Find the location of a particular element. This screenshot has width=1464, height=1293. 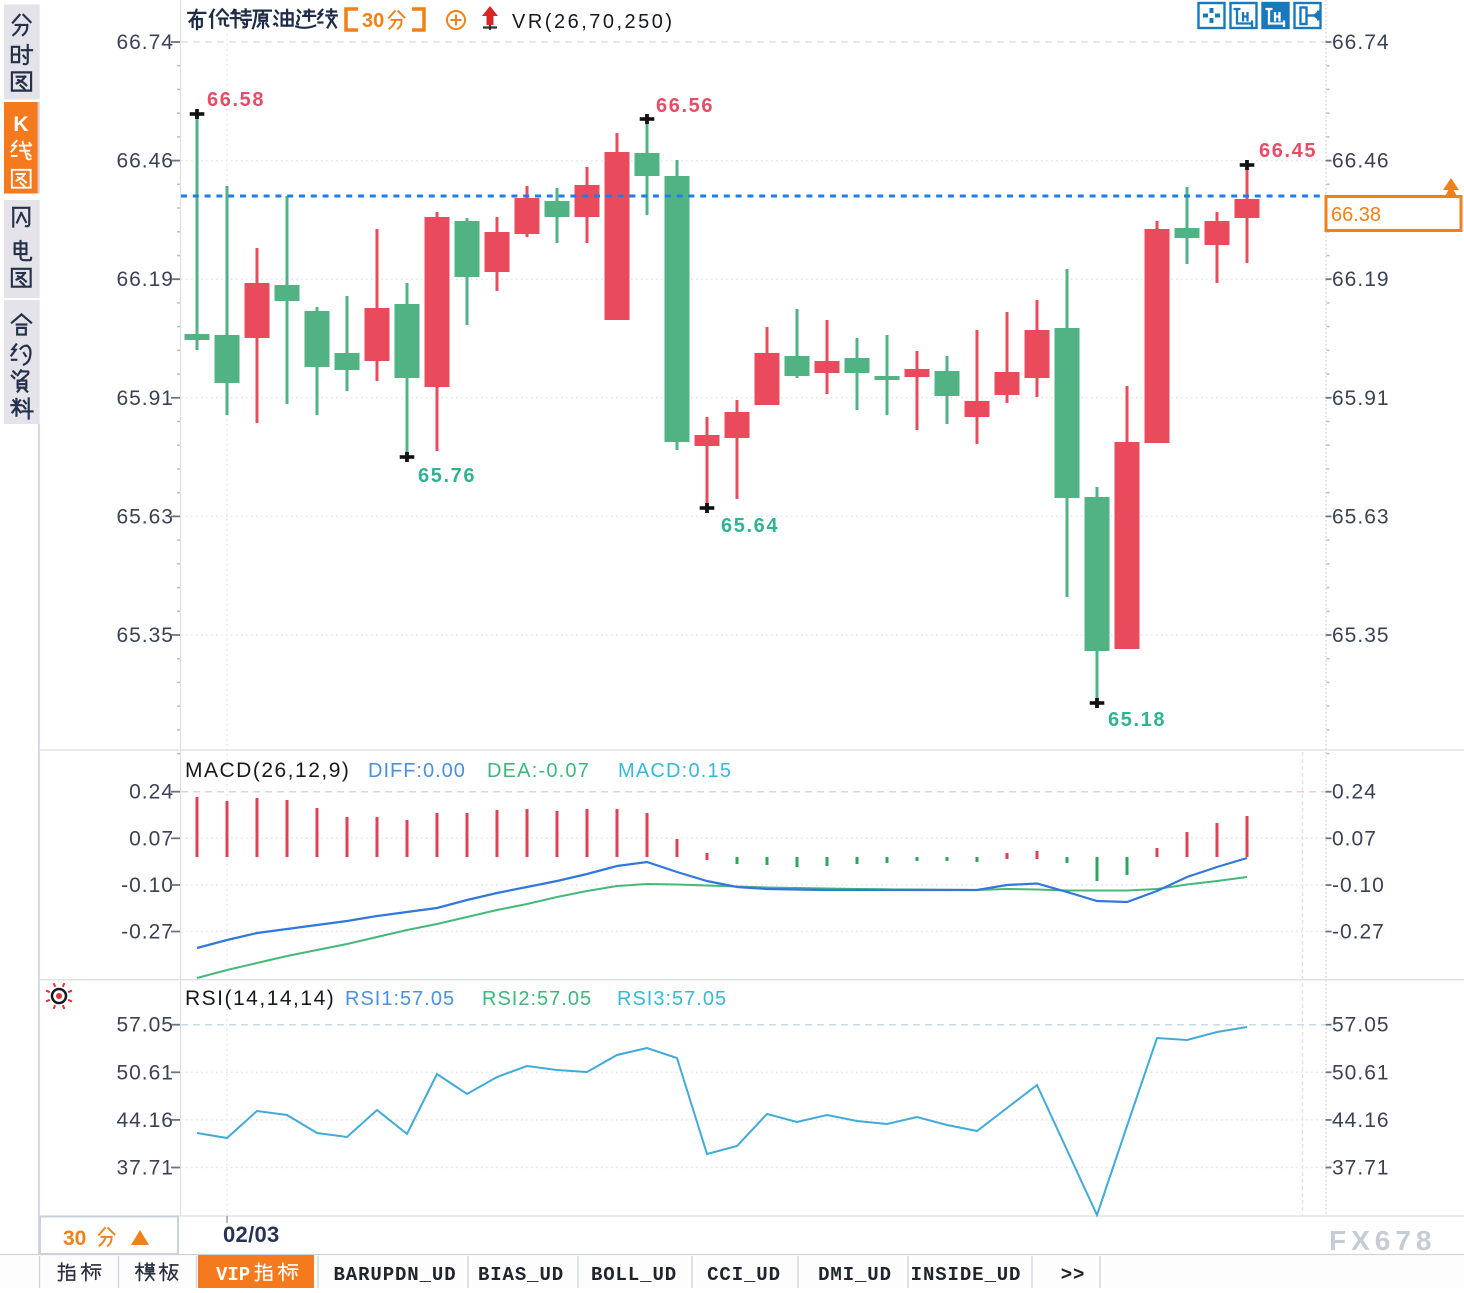

svg-text: CCI_UD is located at coordinates (744, 1275).